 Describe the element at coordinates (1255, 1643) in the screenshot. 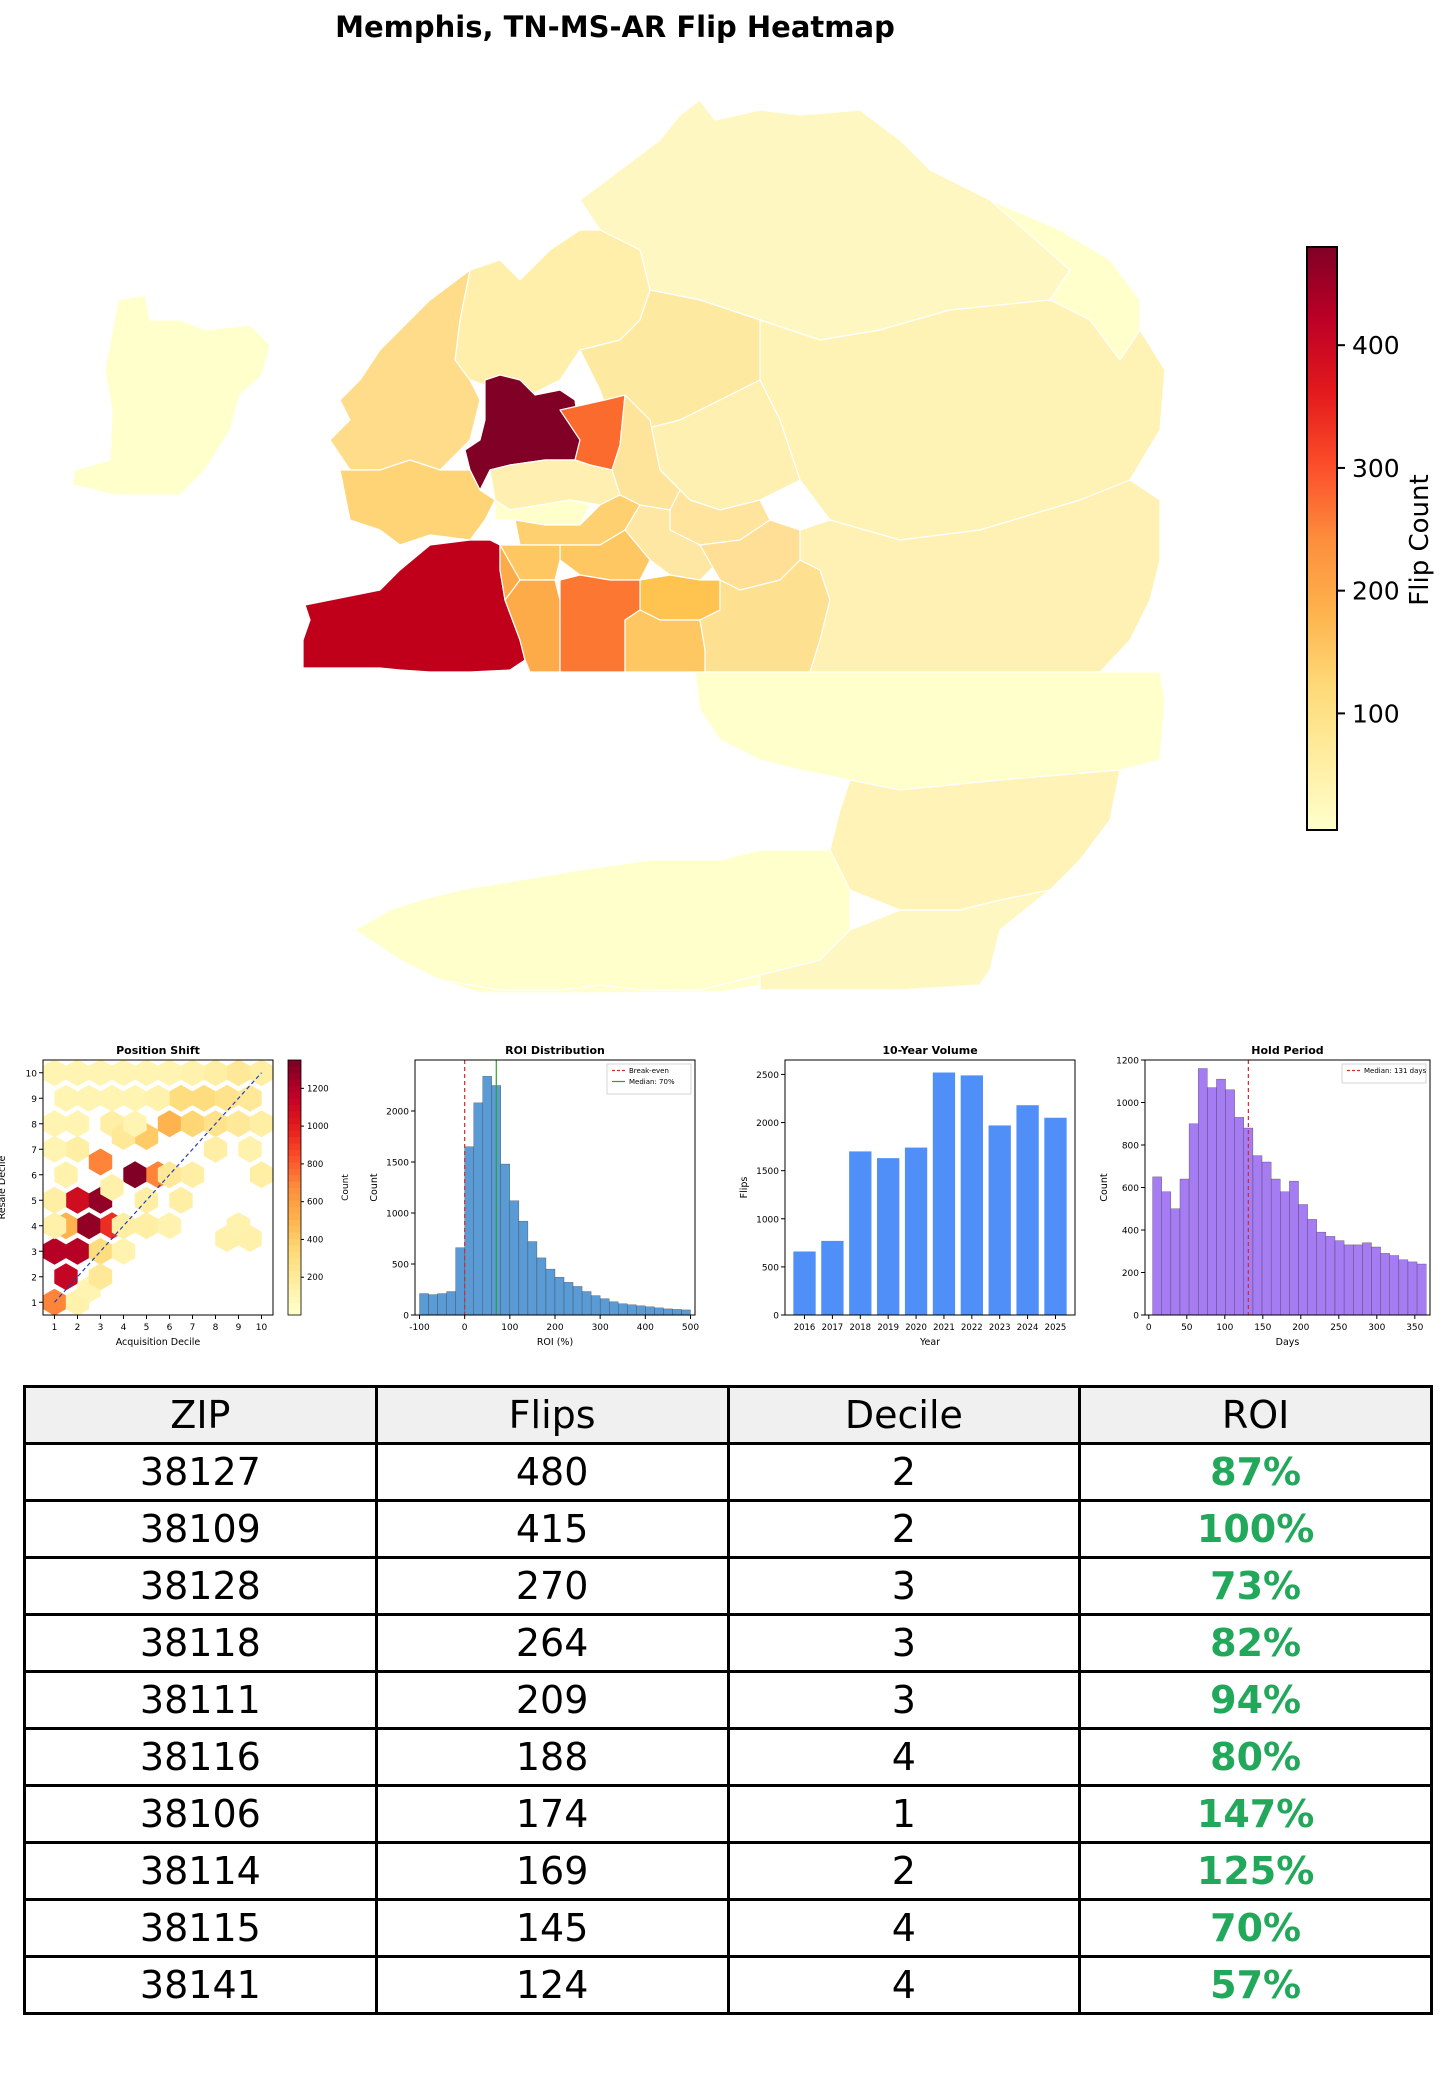

I see `roi-cell: 82%` at that location.